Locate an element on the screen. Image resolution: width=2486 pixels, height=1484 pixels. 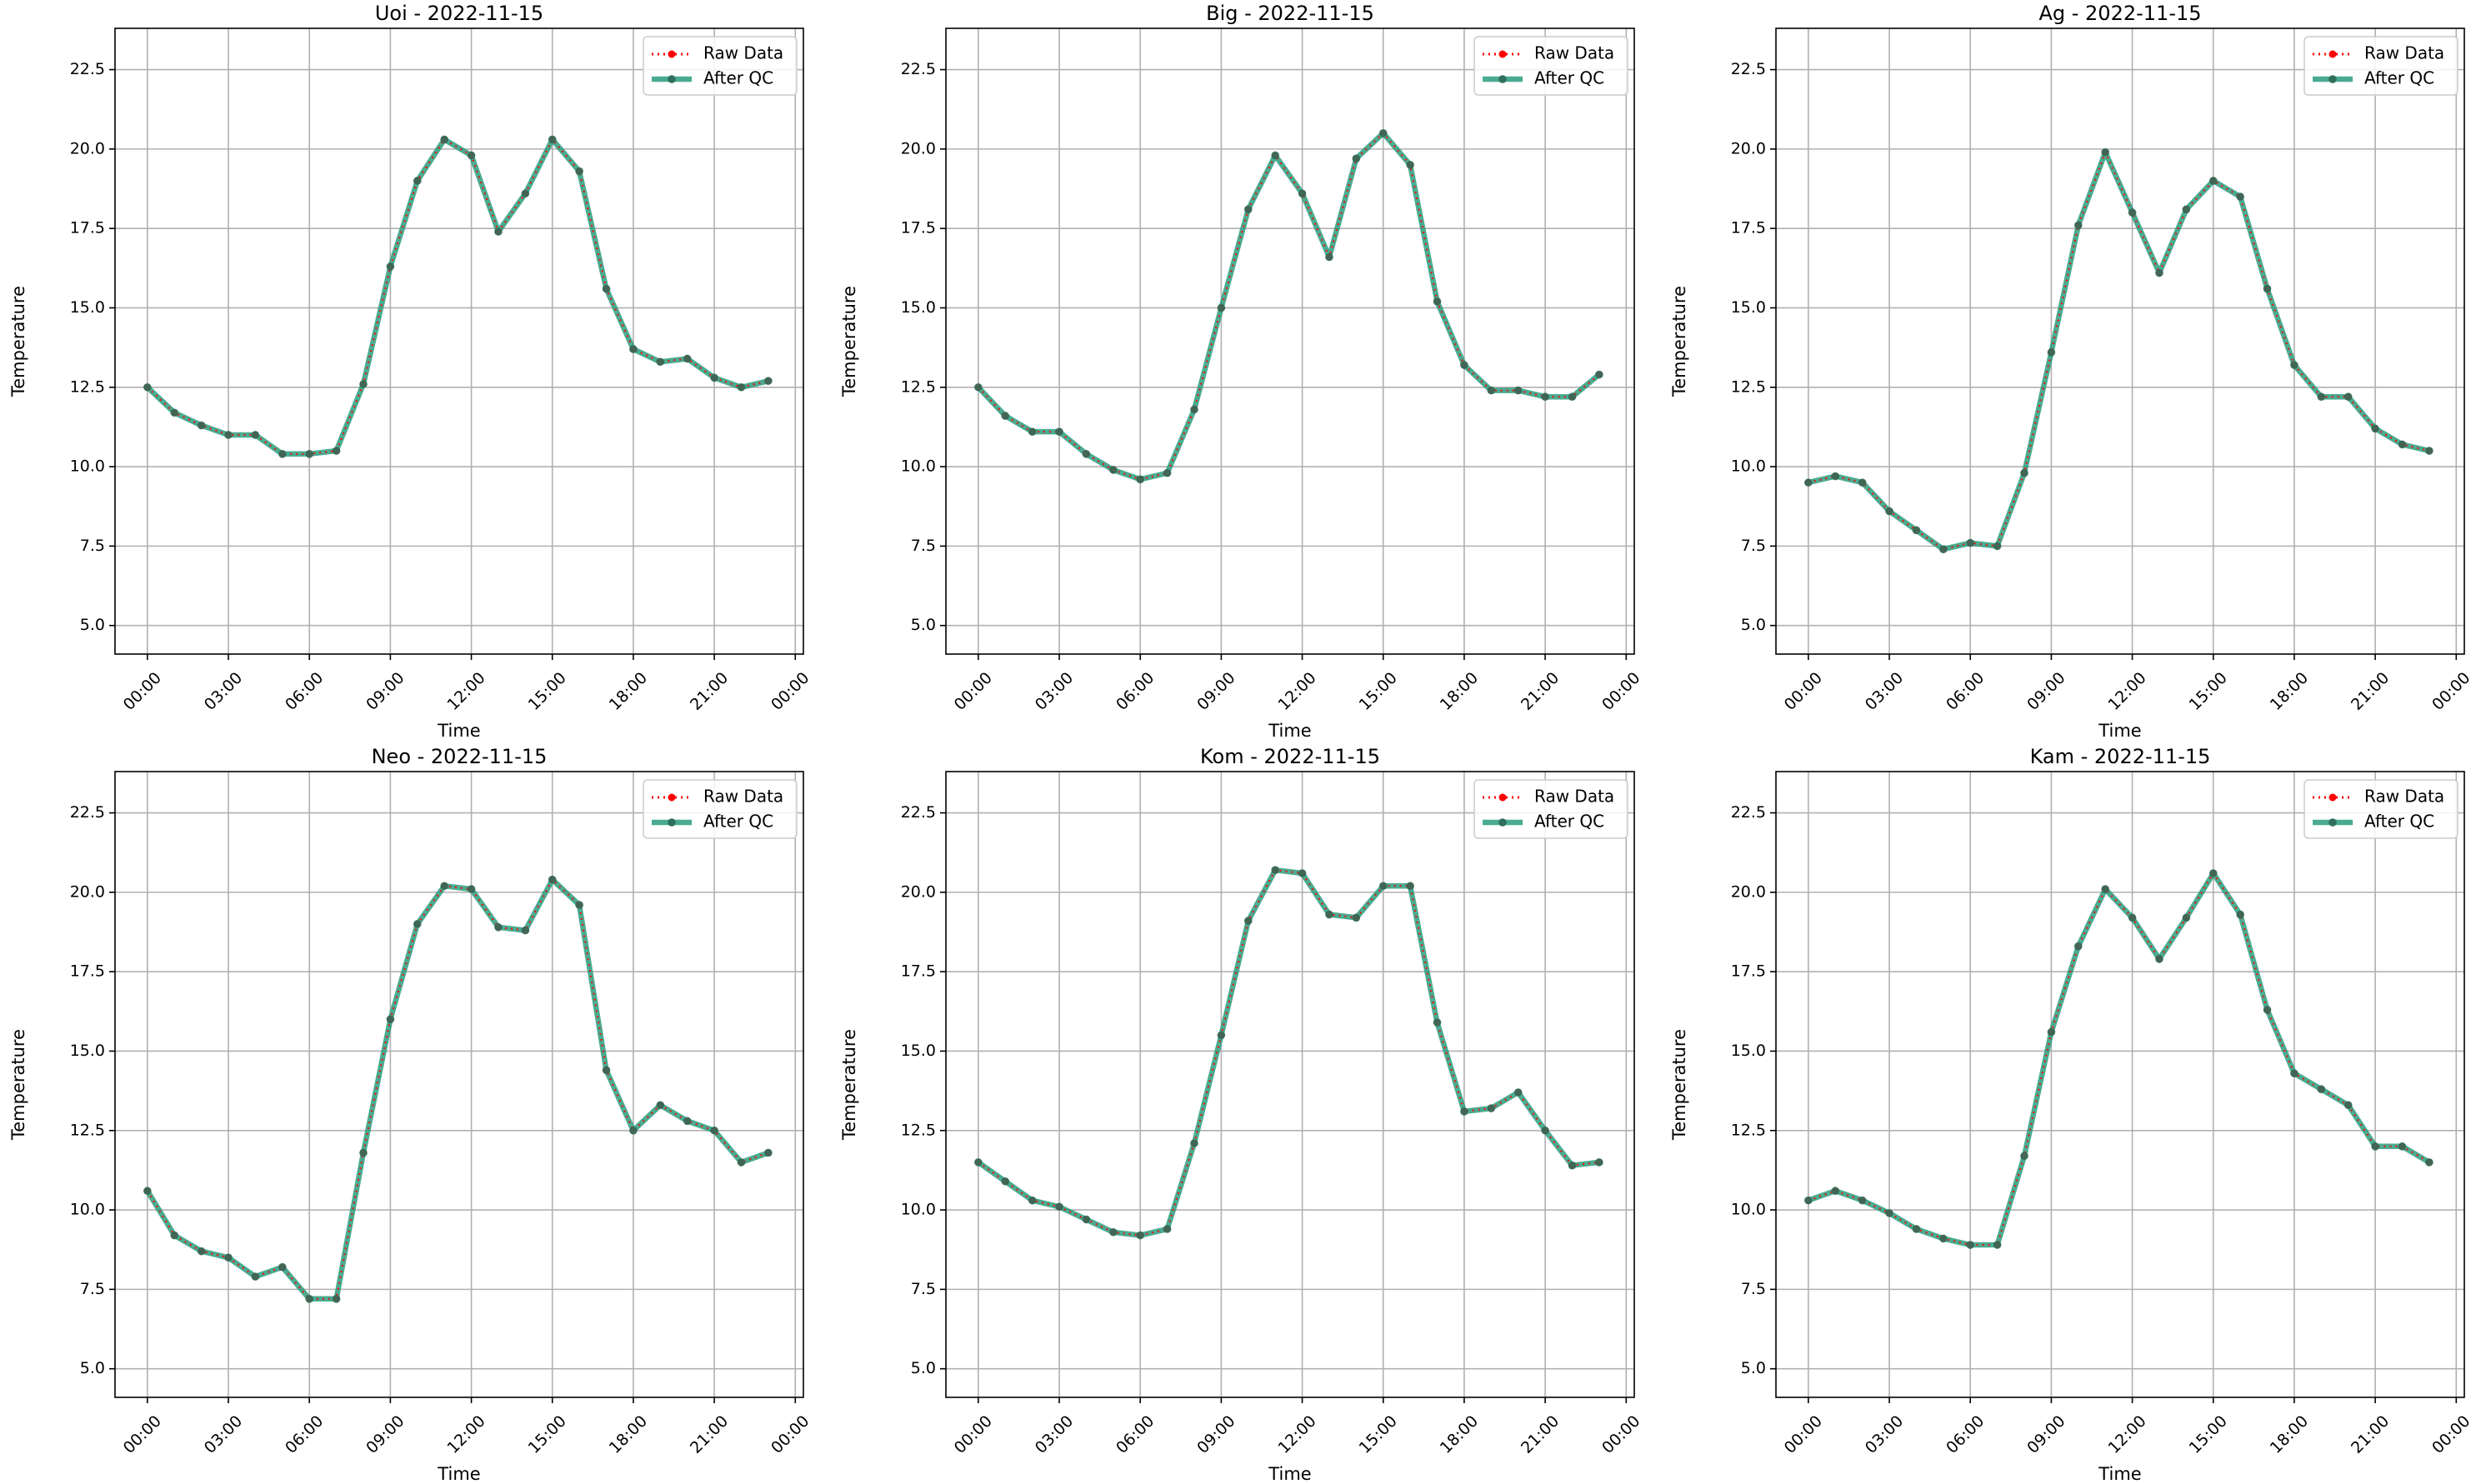
chart-title: Ag - 2022-11-15 is located at coordinates (2119, 13).